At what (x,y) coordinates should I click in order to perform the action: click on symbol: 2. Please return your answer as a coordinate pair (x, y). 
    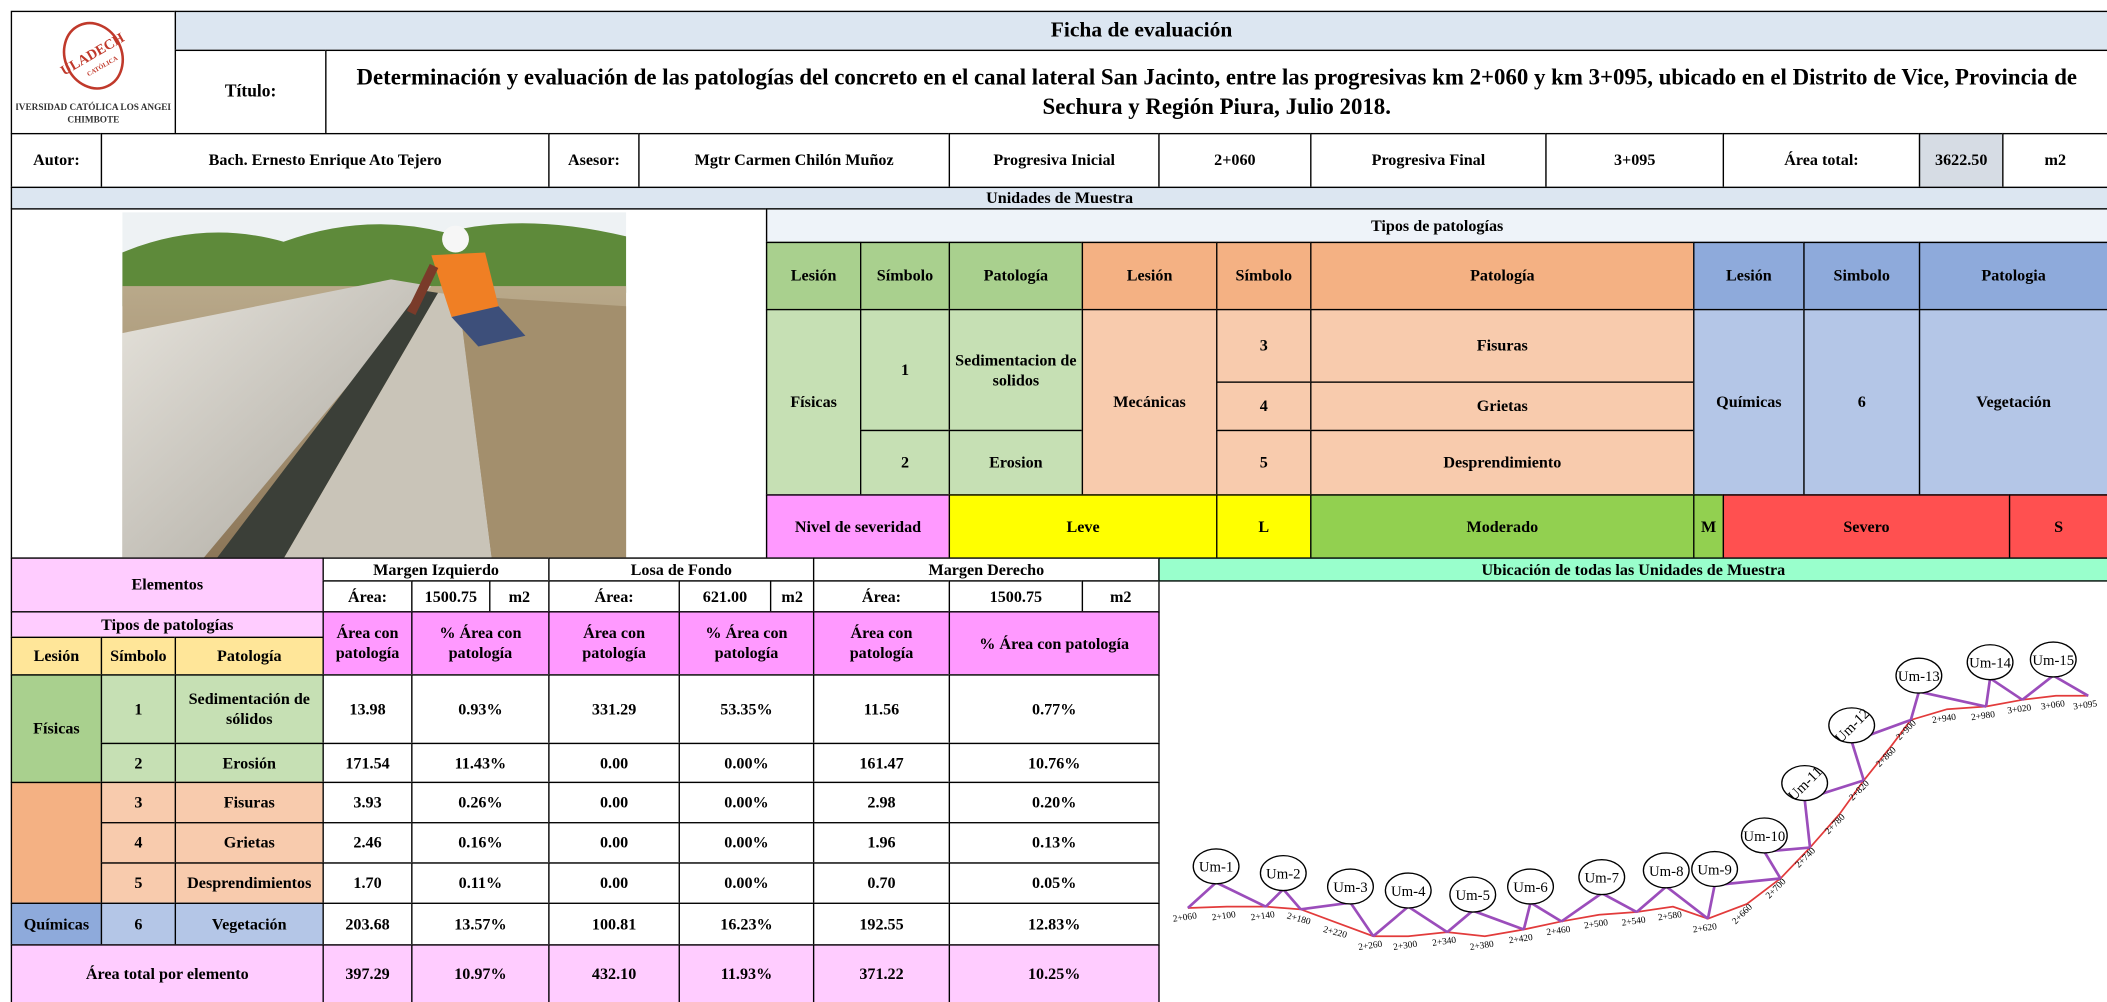
    Looking at the image, I should click on (138, 763).